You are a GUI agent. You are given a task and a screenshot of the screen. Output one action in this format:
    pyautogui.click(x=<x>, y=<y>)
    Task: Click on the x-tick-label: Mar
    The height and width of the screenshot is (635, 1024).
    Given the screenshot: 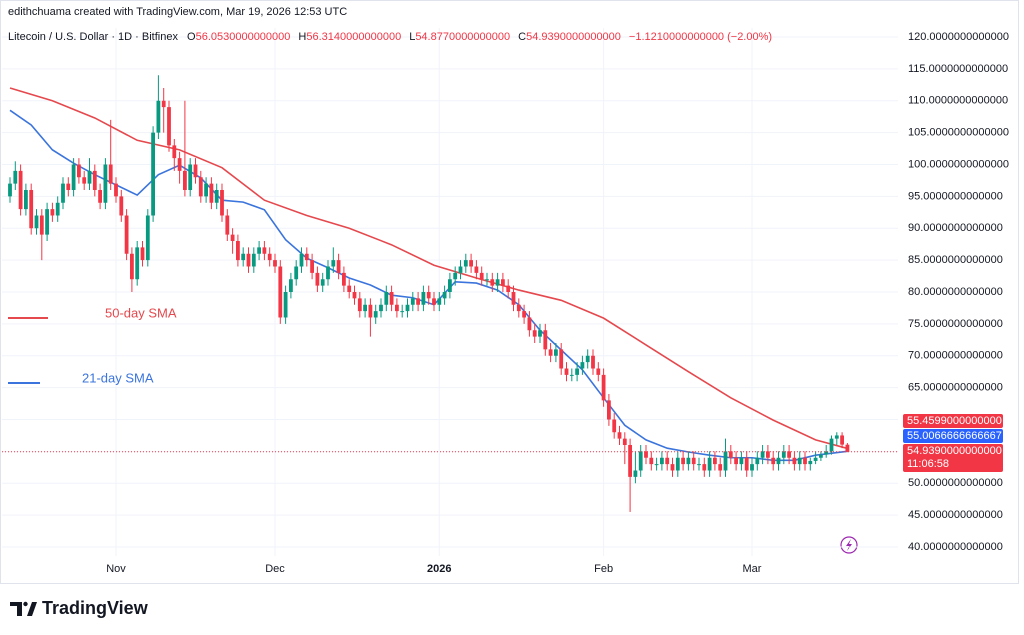 What is the action you would take?
    pyautogui.click(x=752, y=569)
    